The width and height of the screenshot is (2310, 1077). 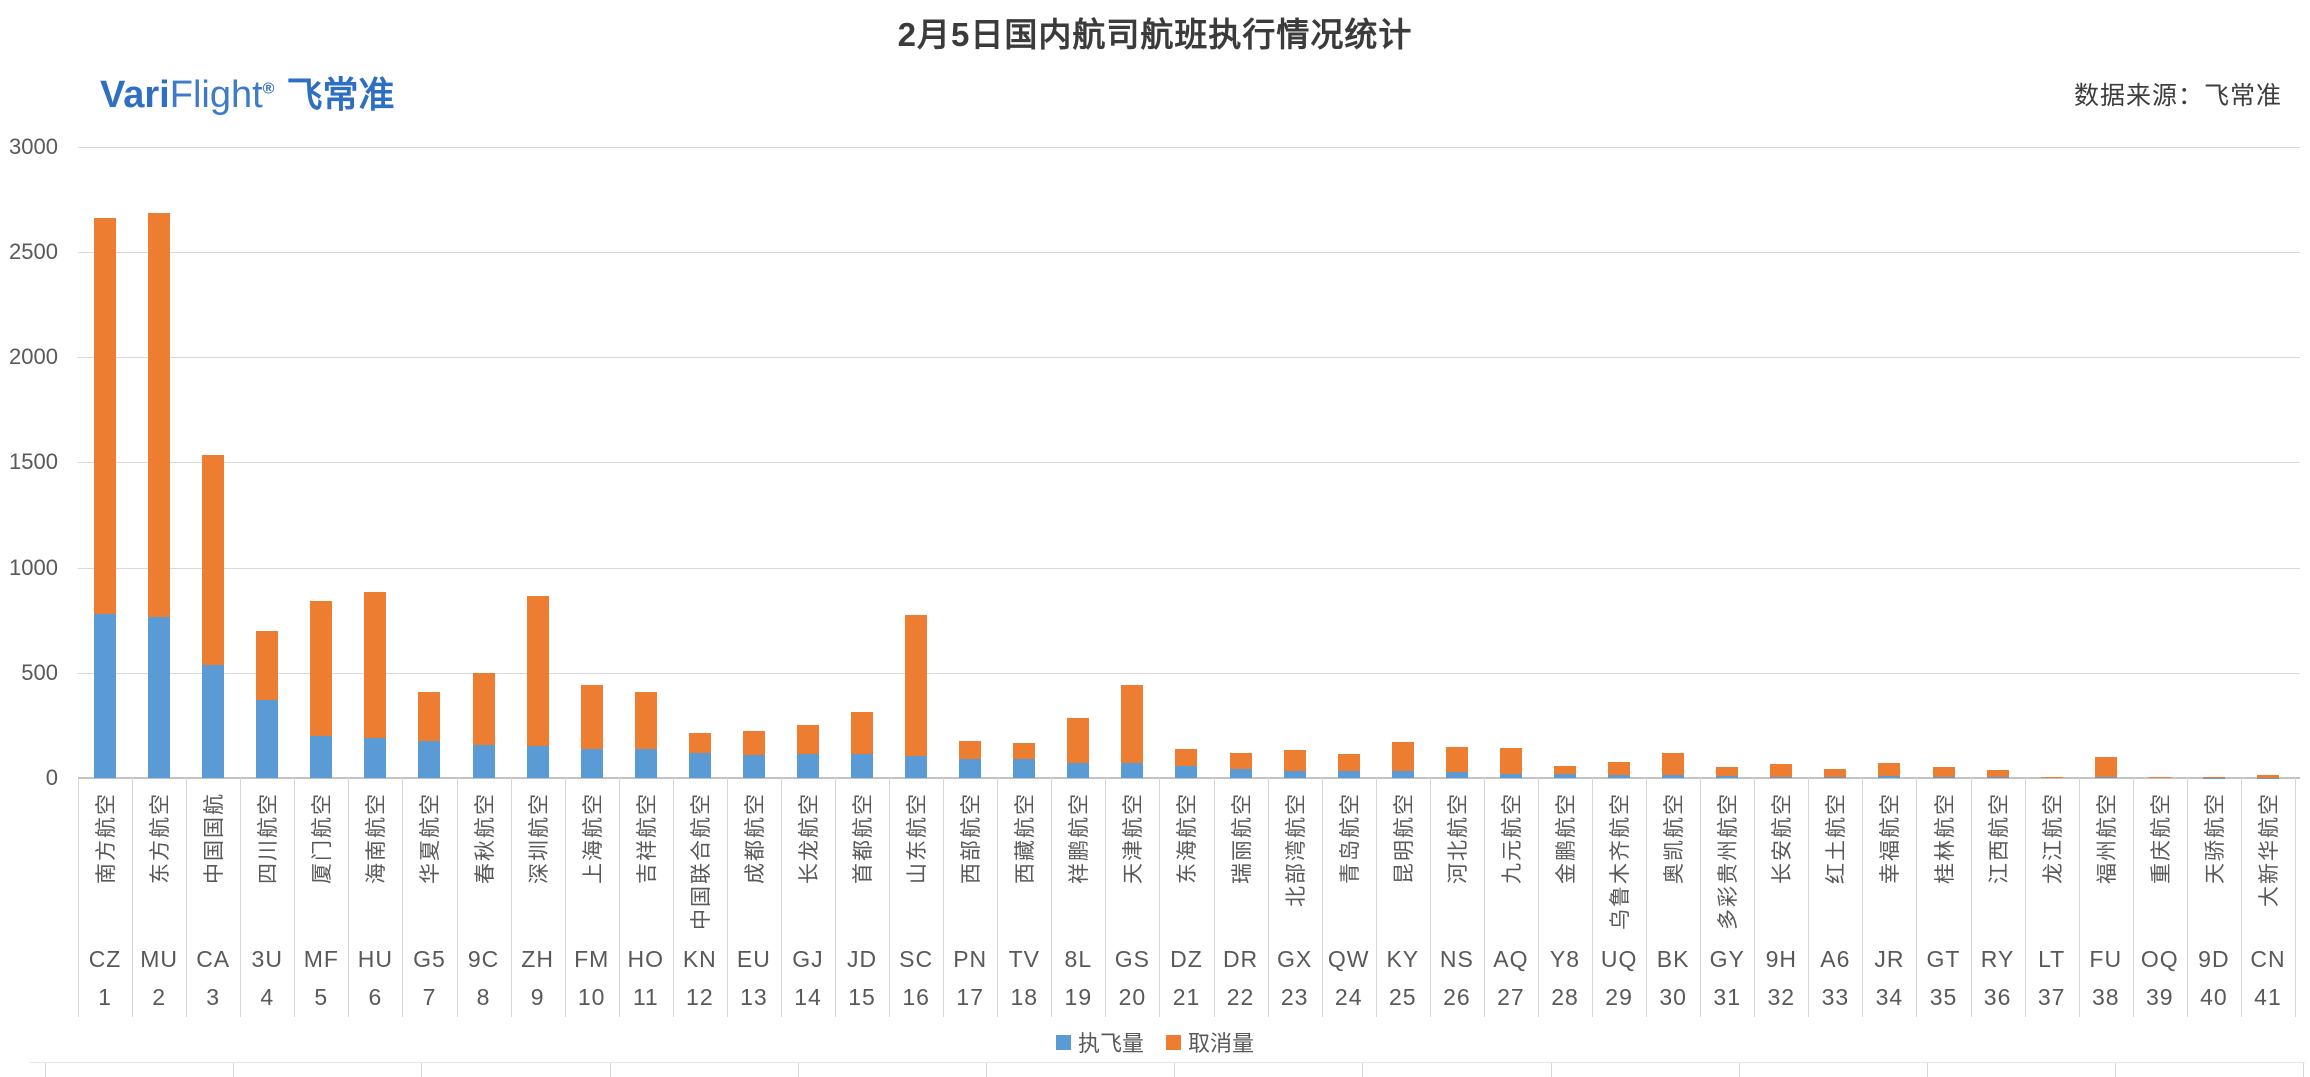 What do you see at coordinates (537, 671) in the screenshot?
I see `bar-segment-cancelled-ZH` at bounding box center [537, 671].